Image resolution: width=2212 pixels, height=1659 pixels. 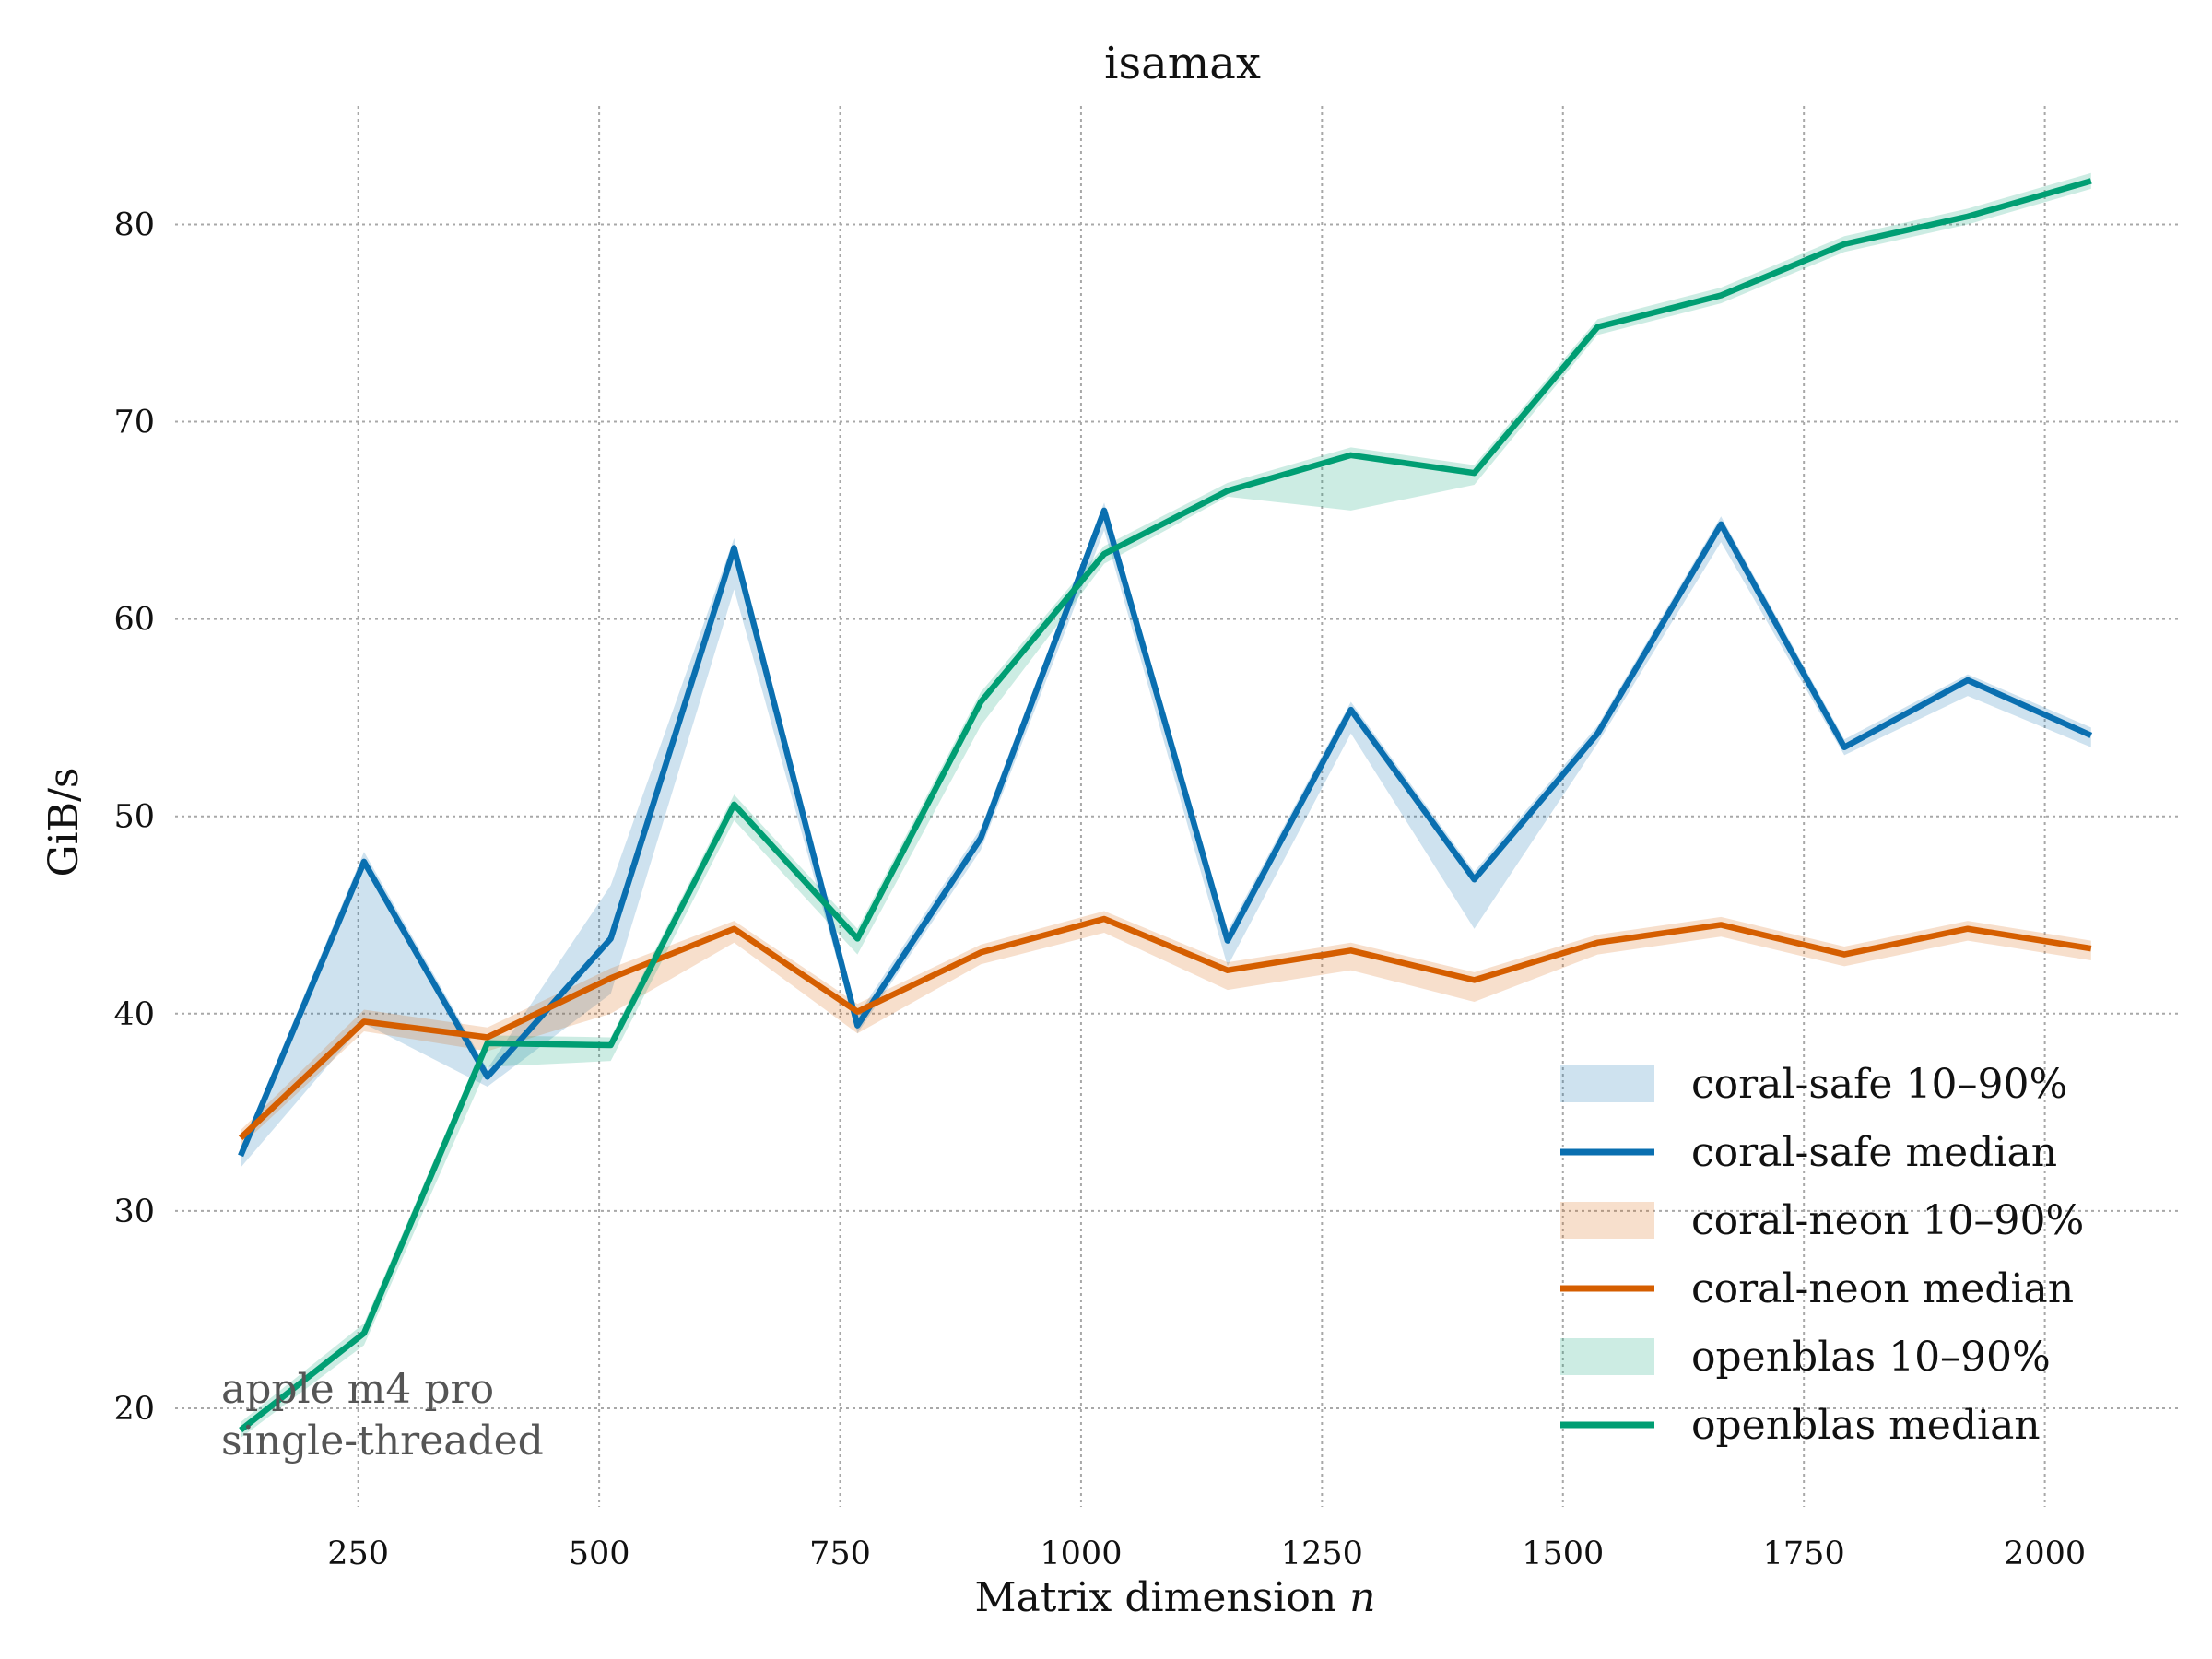 I want to click on openblas-band-legend-label: openblas 10–90%, so click(x=1871, y=1357).